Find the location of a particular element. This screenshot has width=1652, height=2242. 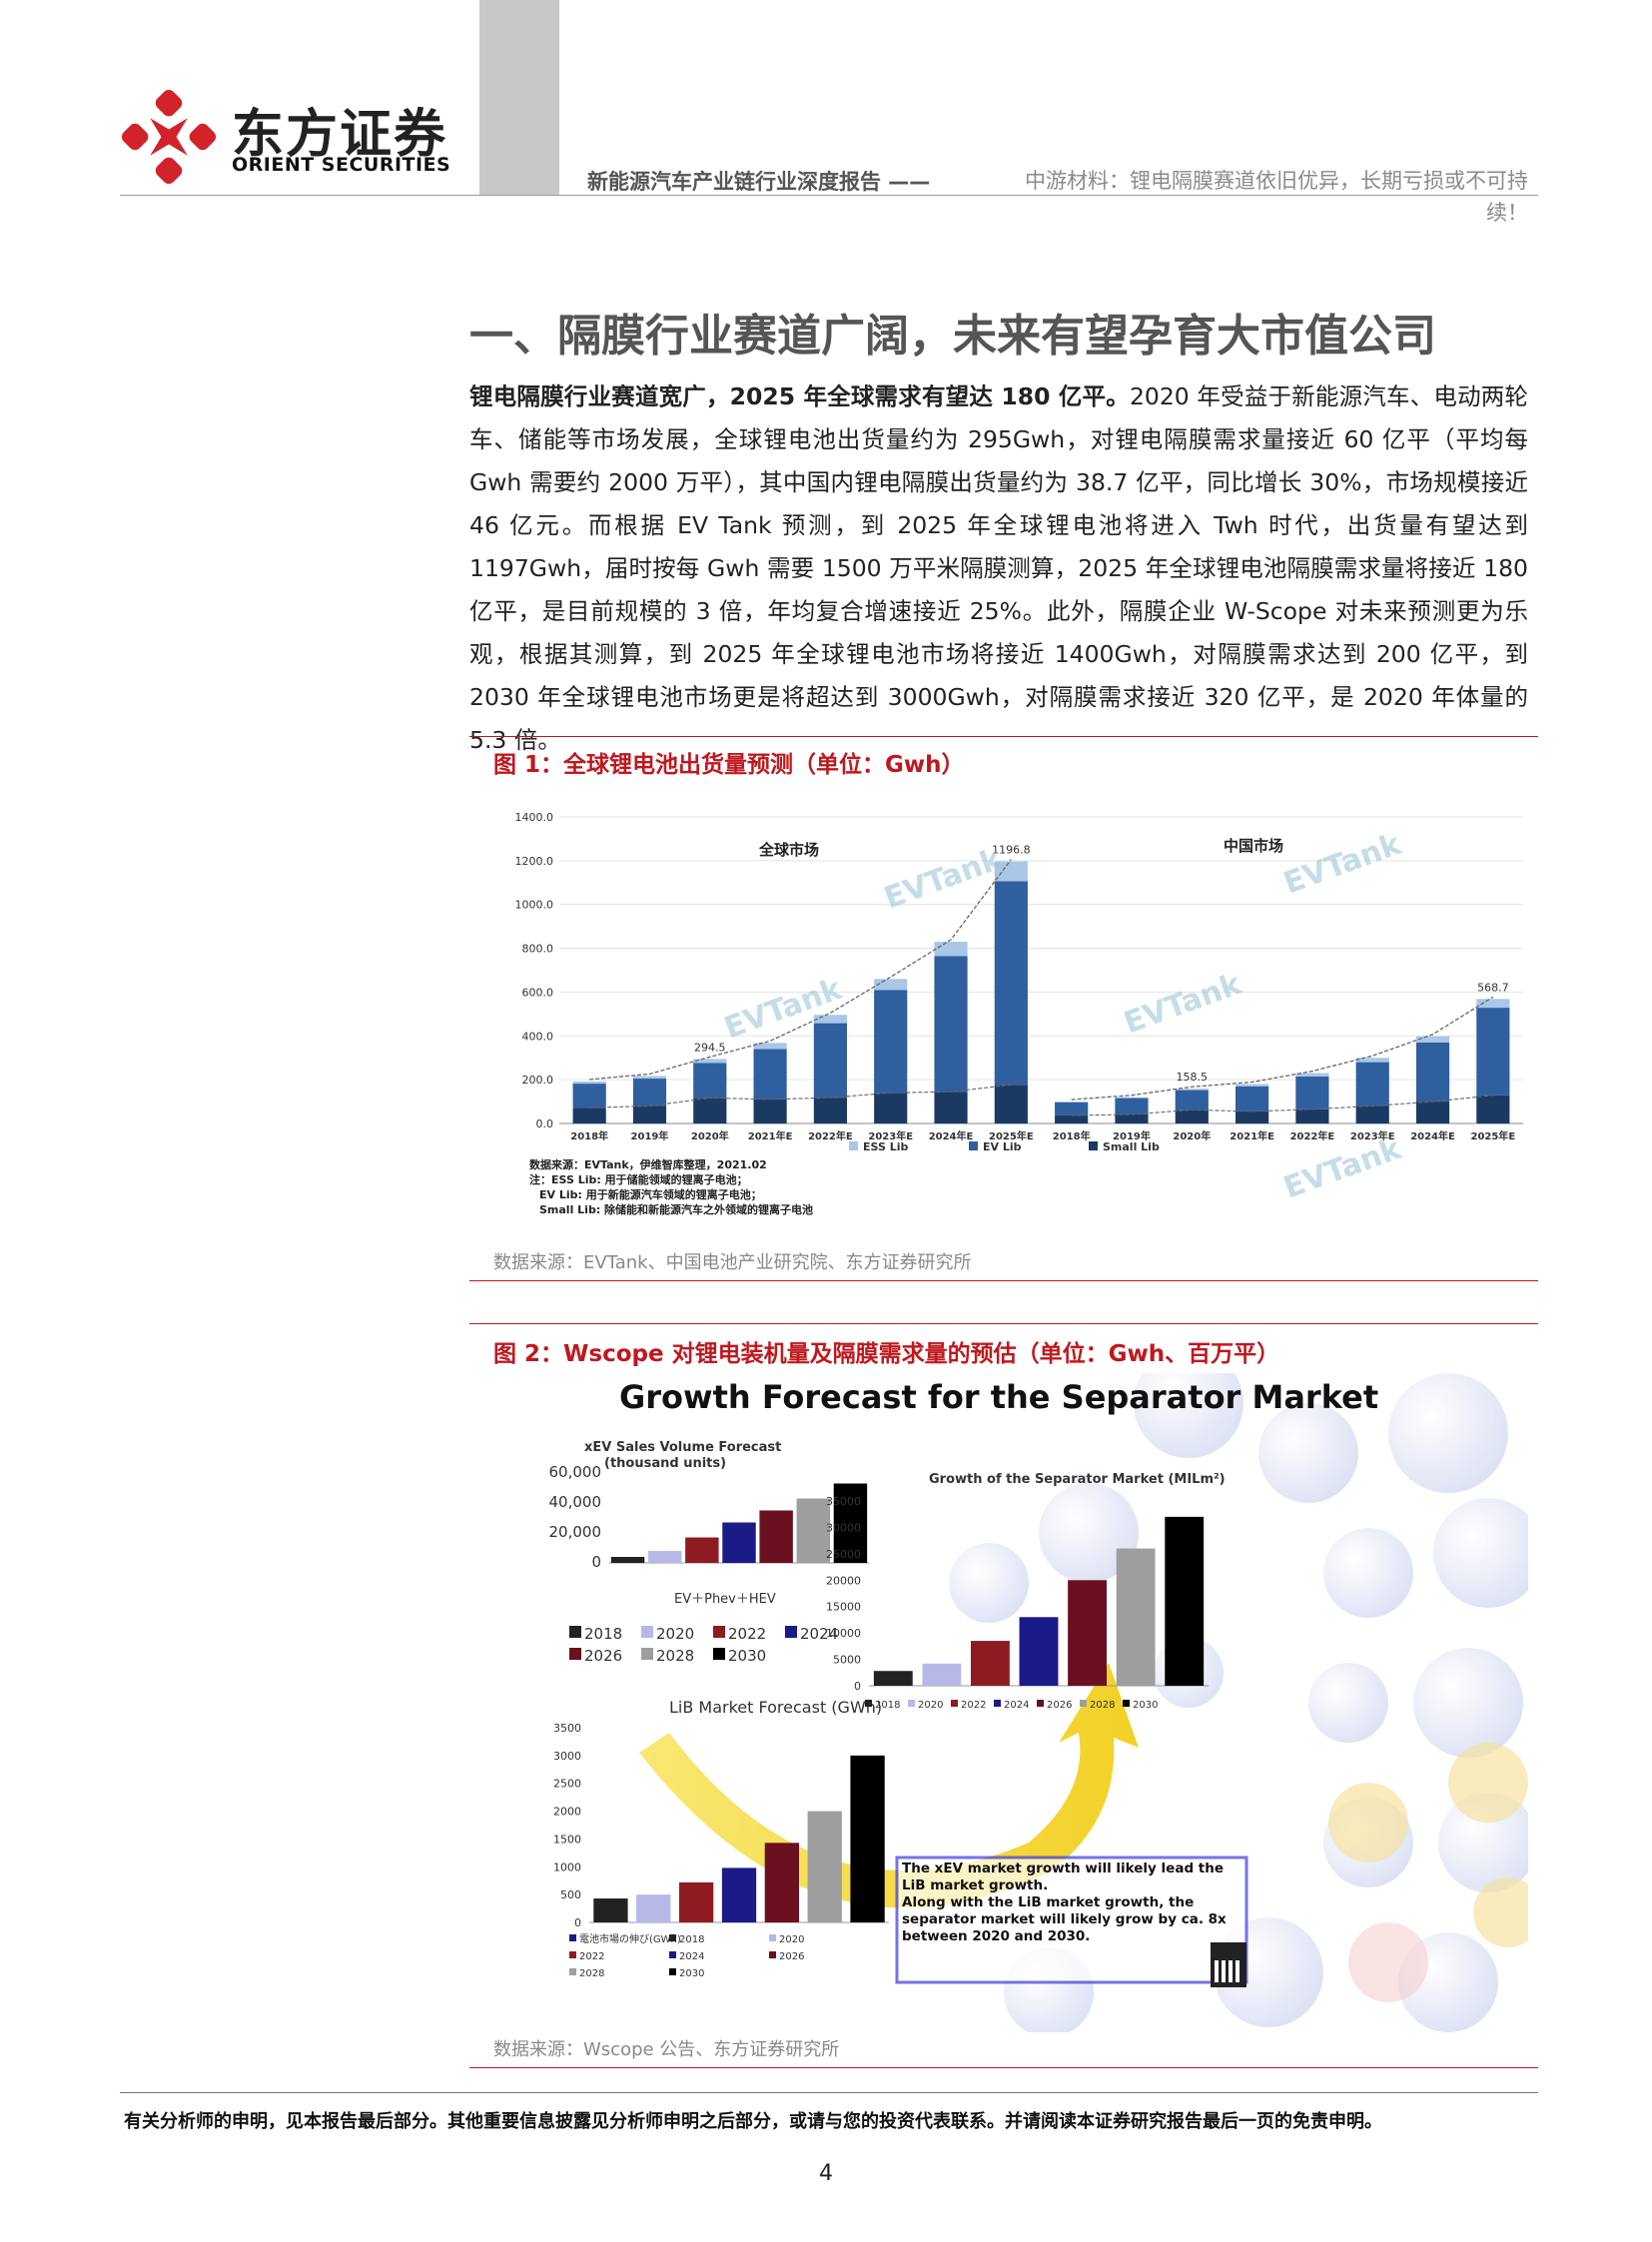

y-tick-label: 10000 is located at coordinates (843, 1633).